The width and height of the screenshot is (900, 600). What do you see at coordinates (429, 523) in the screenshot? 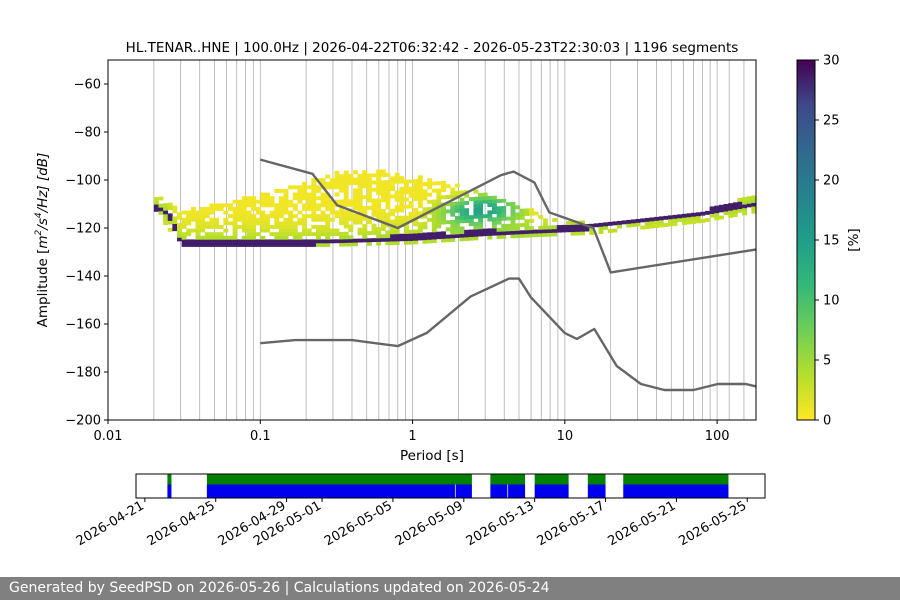
I see `timeline-tick-label: 2026-05-09` at bounding box center [429, 523].